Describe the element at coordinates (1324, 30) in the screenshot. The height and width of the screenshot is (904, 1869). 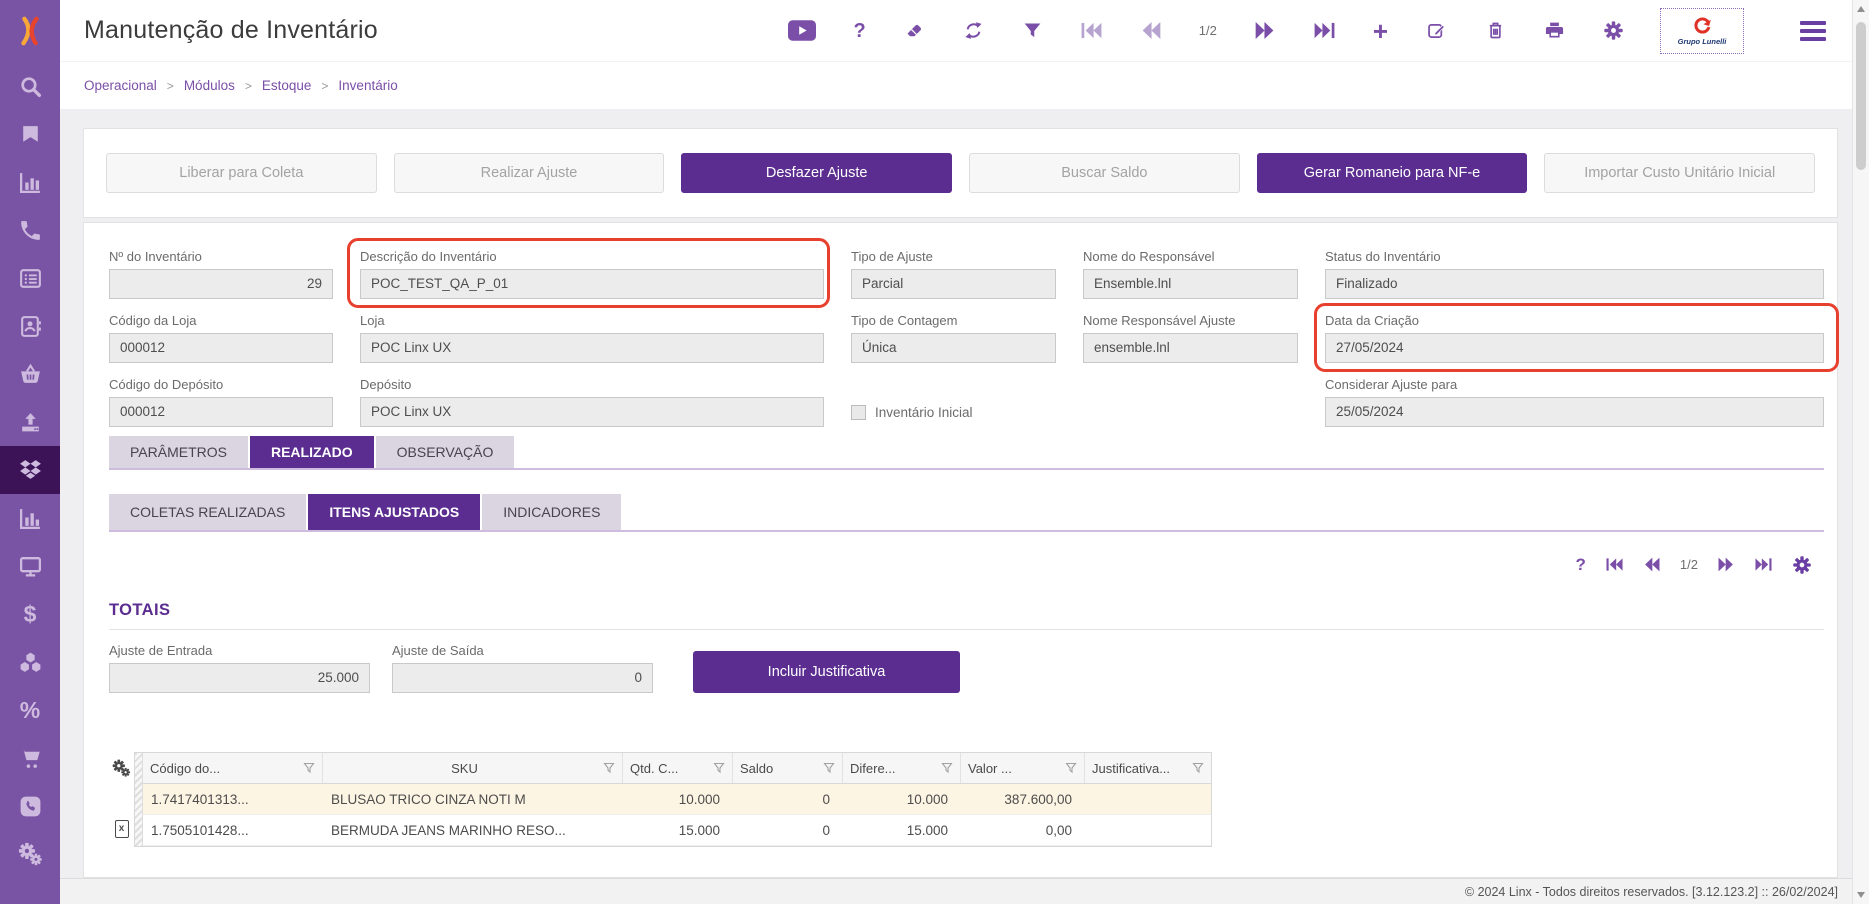
I see `nav-last-icon` at that location.